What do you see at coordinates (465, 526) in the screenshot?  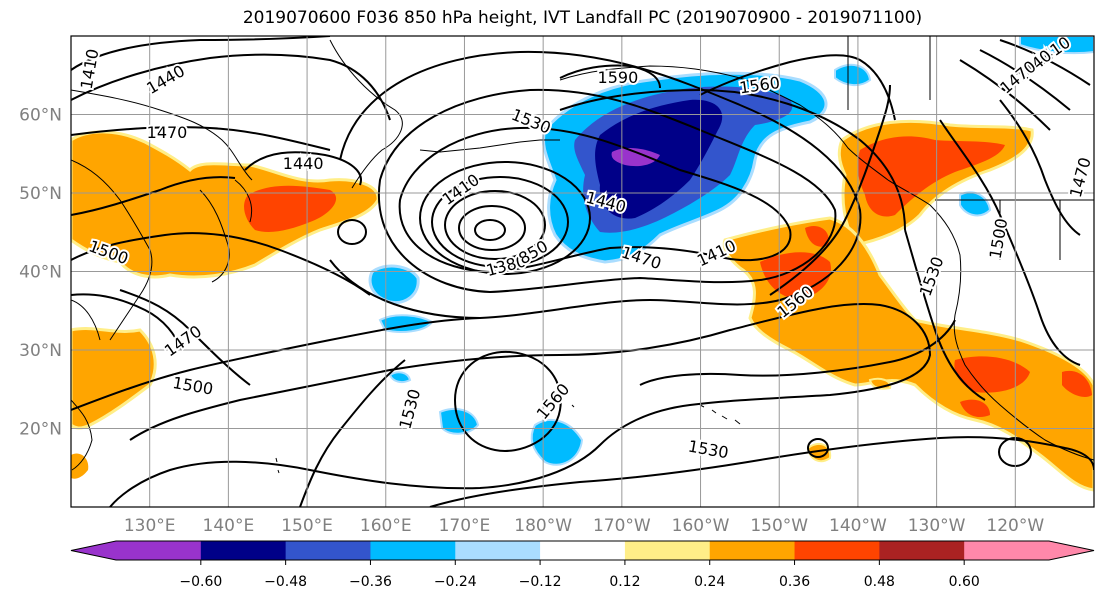 I see `lon-tick-label: 170°E` at bounding box center [465, 526].